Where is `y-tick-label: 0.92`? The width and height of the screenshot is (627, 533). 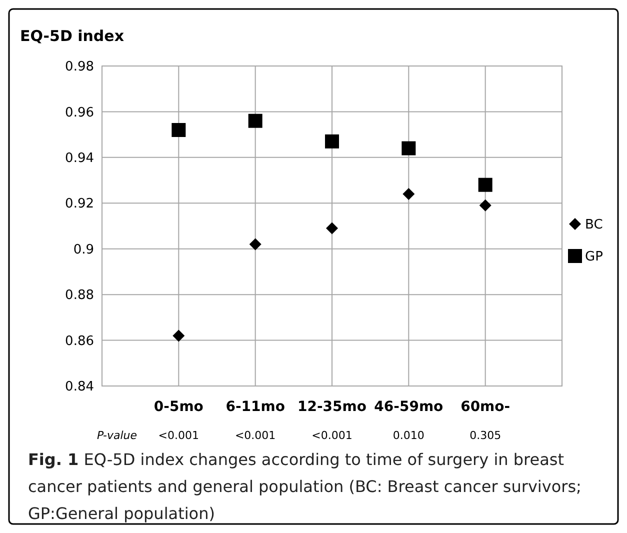 y-tick-label: 0.92 is located at coordinates (79, 204).